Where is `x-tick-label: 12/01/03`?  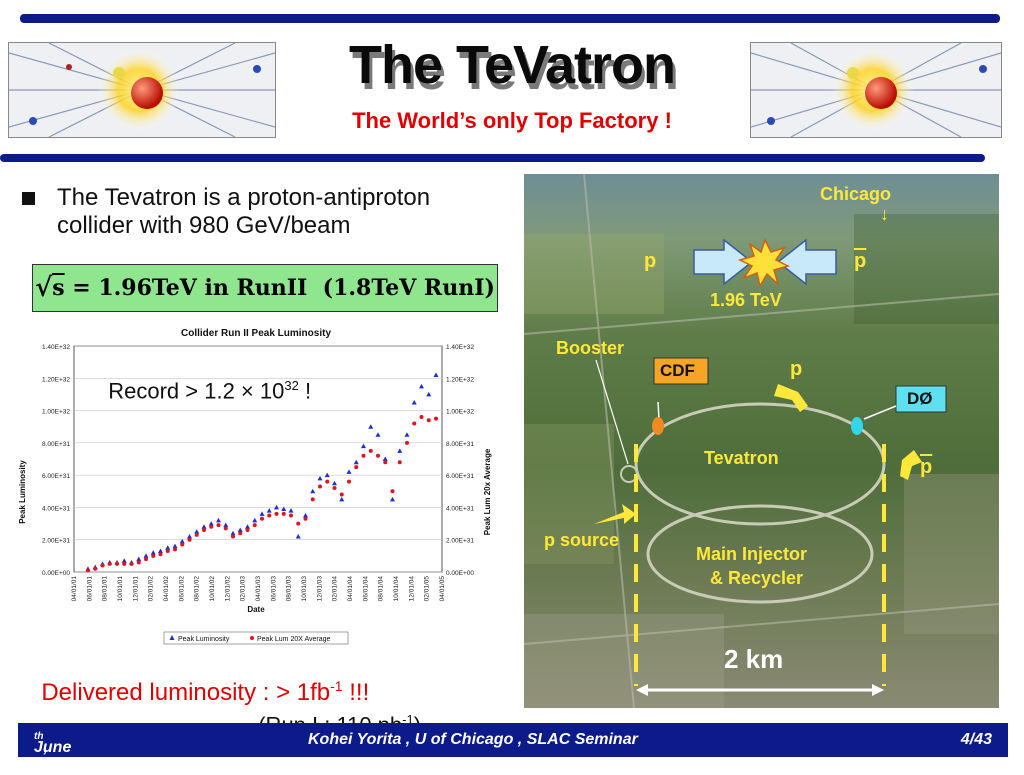 x-tick-label: 12/01/03 is located at coordinates (319, 589).